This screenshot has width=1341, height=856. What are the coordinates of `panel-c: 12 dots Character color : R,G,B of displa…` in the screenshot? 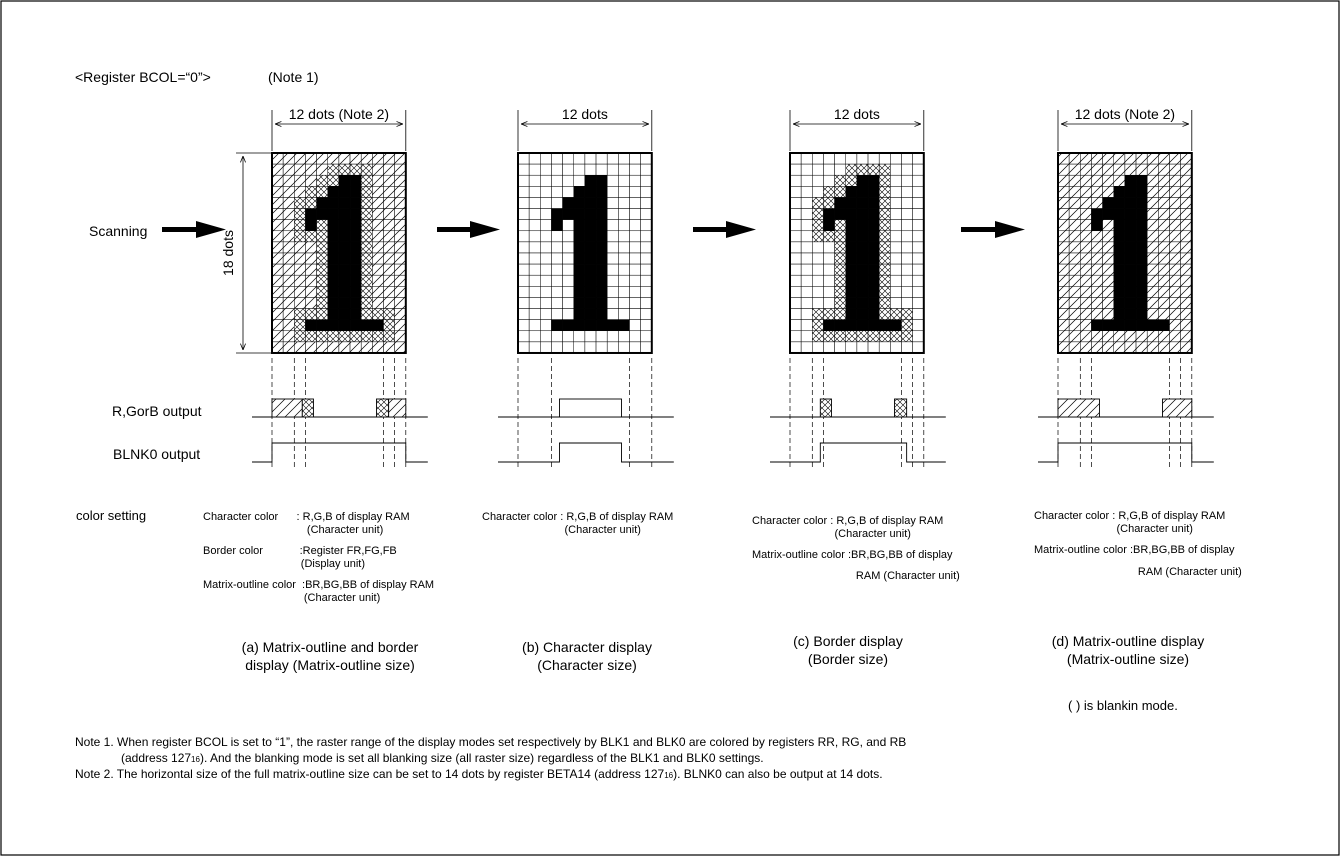 It's located at (856, 386).